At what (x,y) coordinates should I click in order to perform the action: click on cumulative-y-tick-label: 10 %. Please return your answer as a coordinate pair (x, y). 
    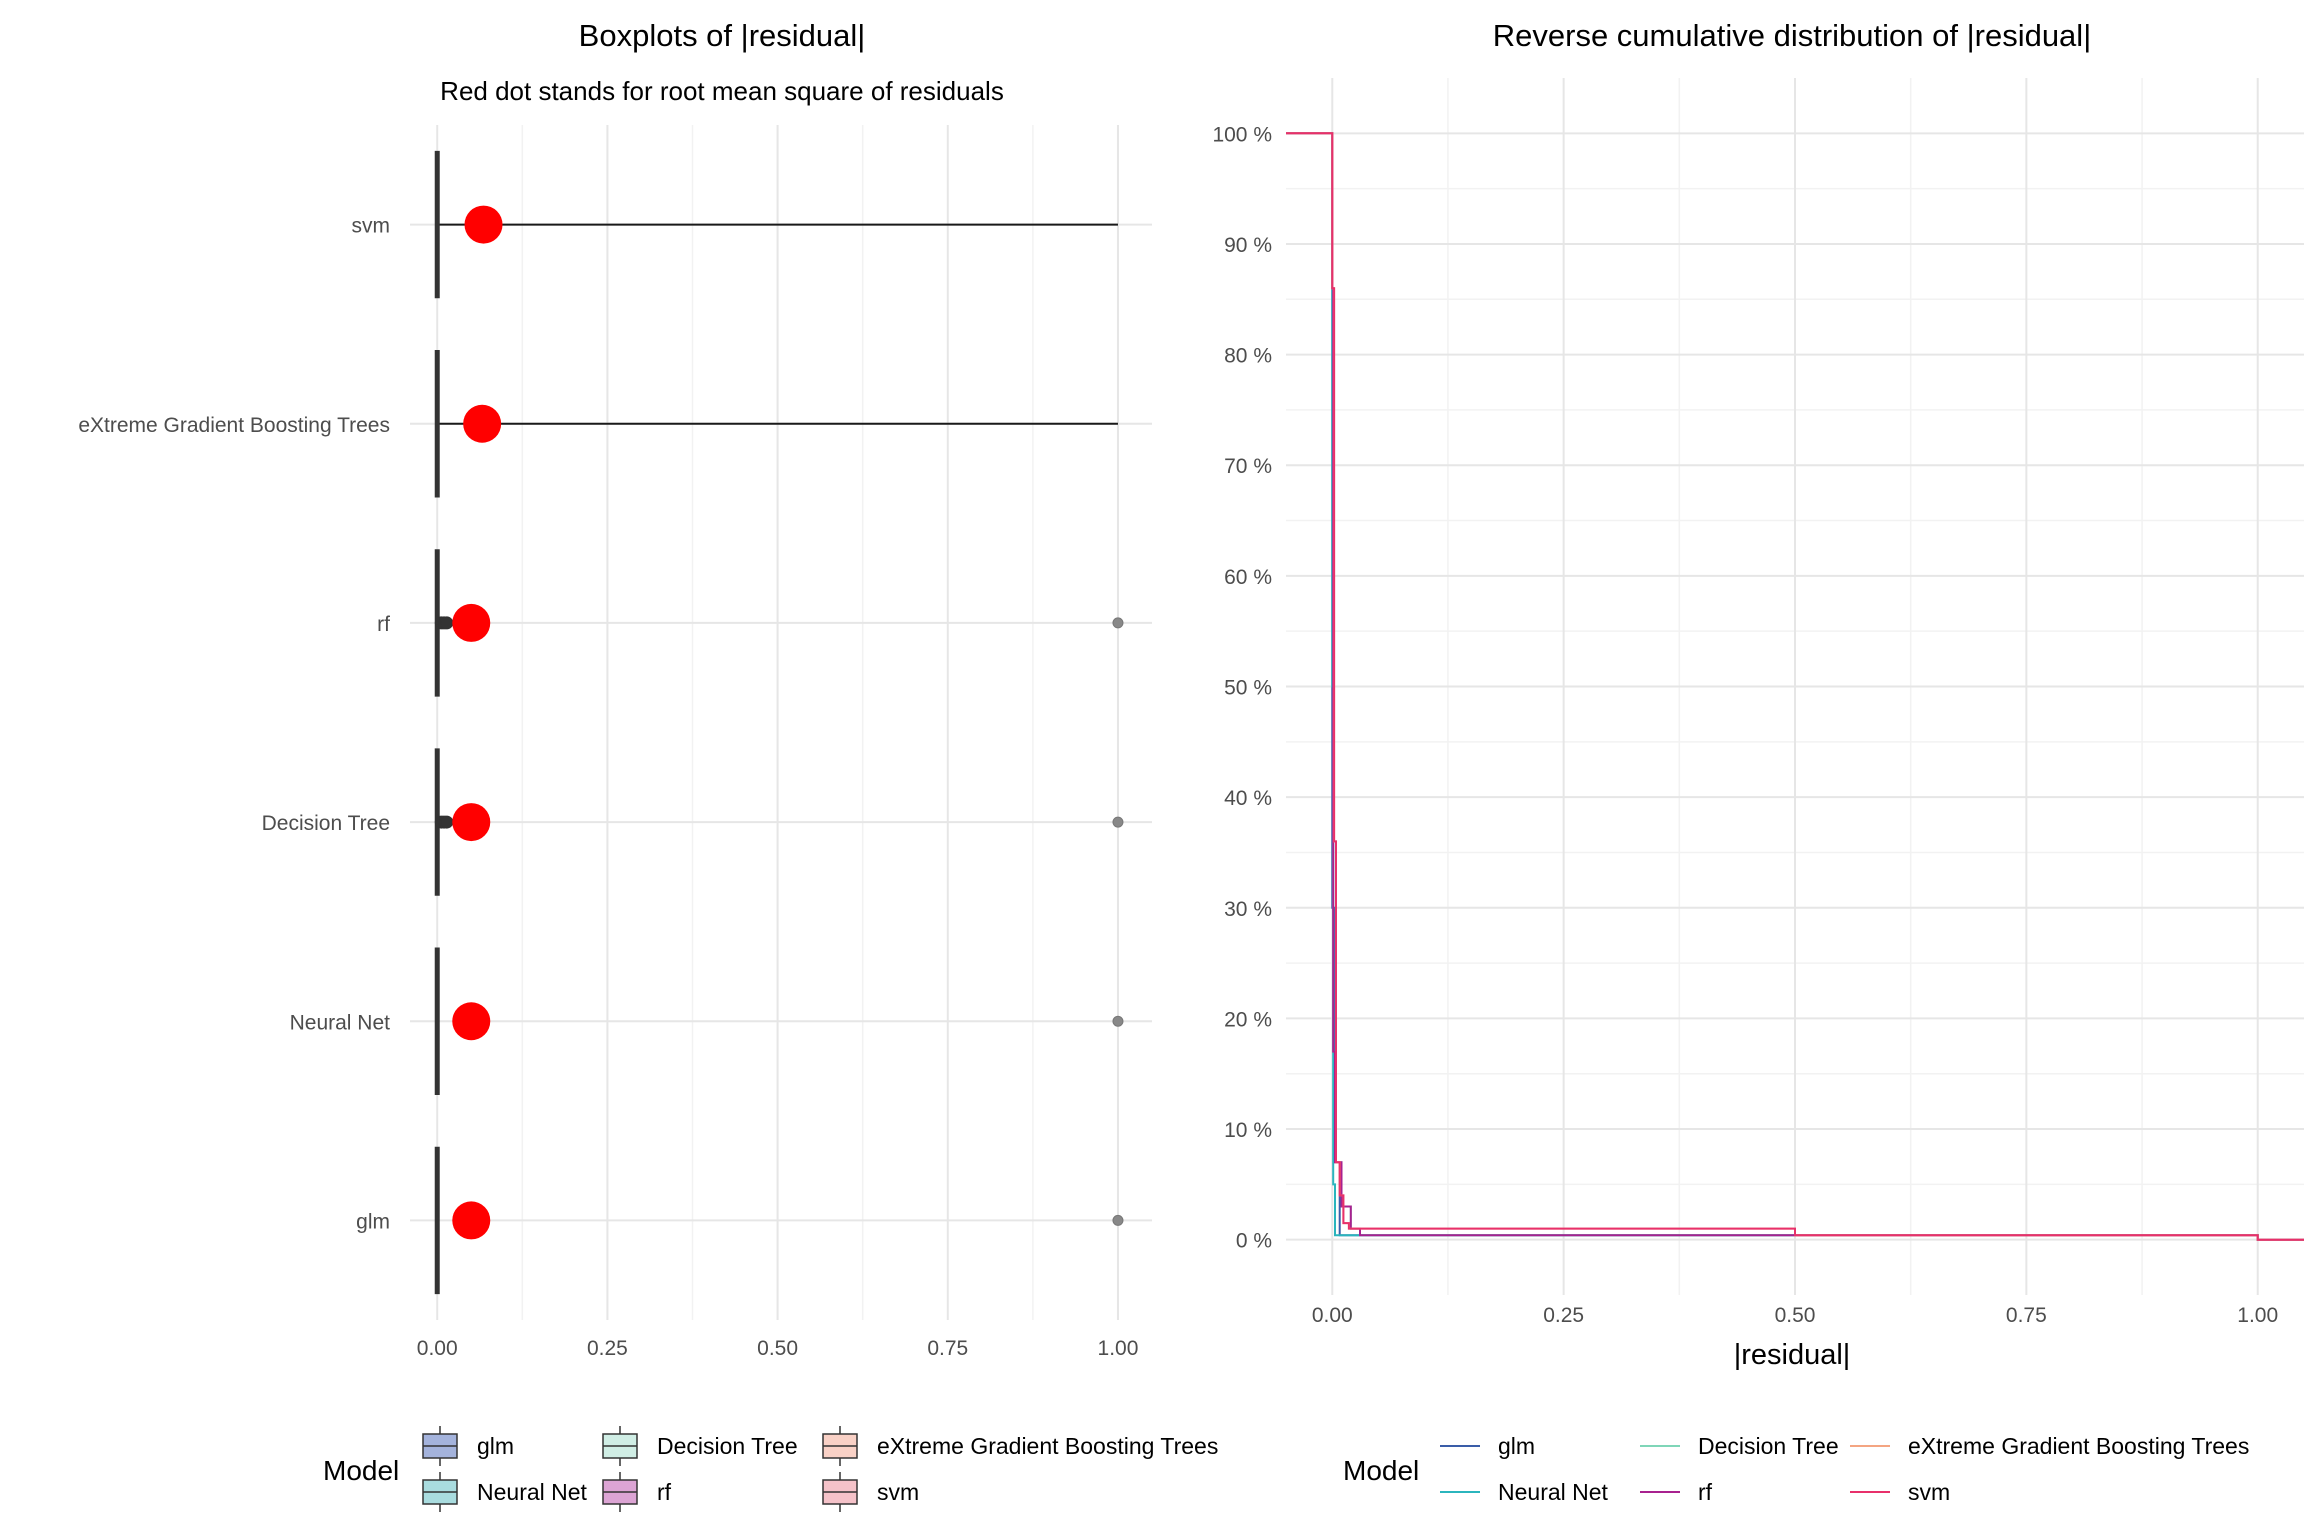
    Looking at the image, I should click on (1248, 1130).